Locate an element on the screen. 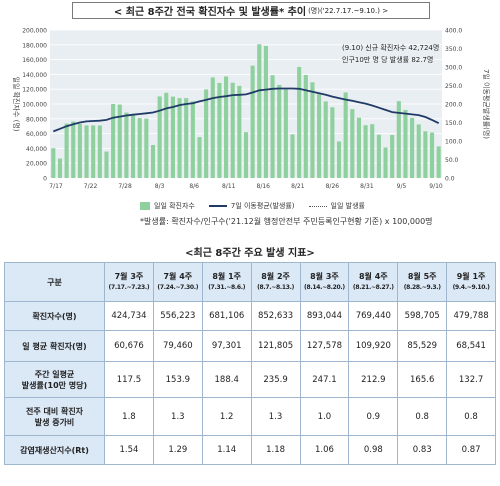 Image resolution: width=500 pixels, height=486 pixels. right-tick-label: 400.0 is located at coordinates (453, 31).